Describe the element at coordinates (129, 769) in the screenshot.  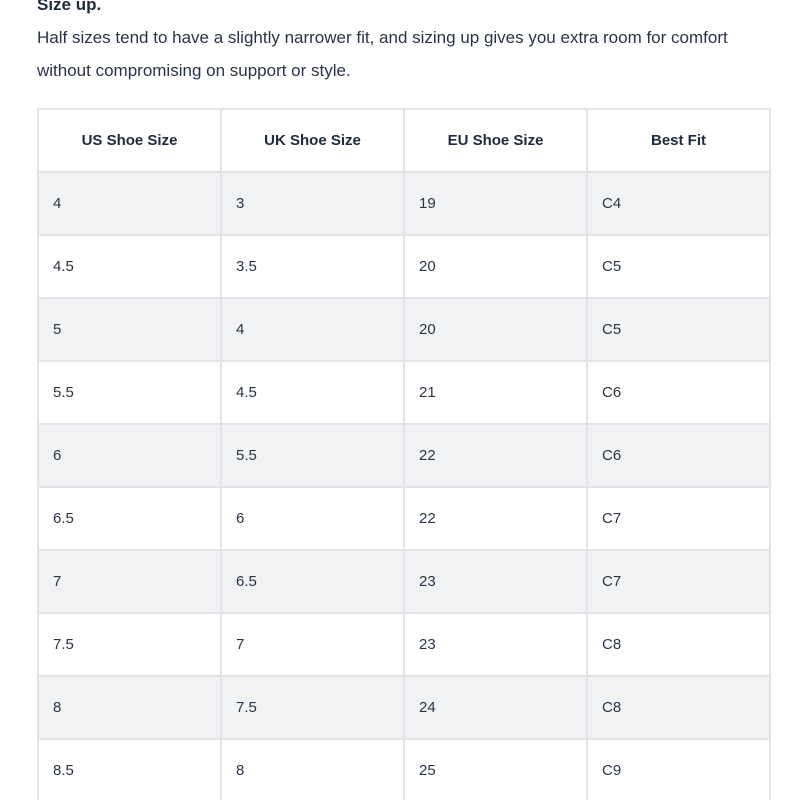
I see `us-size-cell: 8.5` at that location.